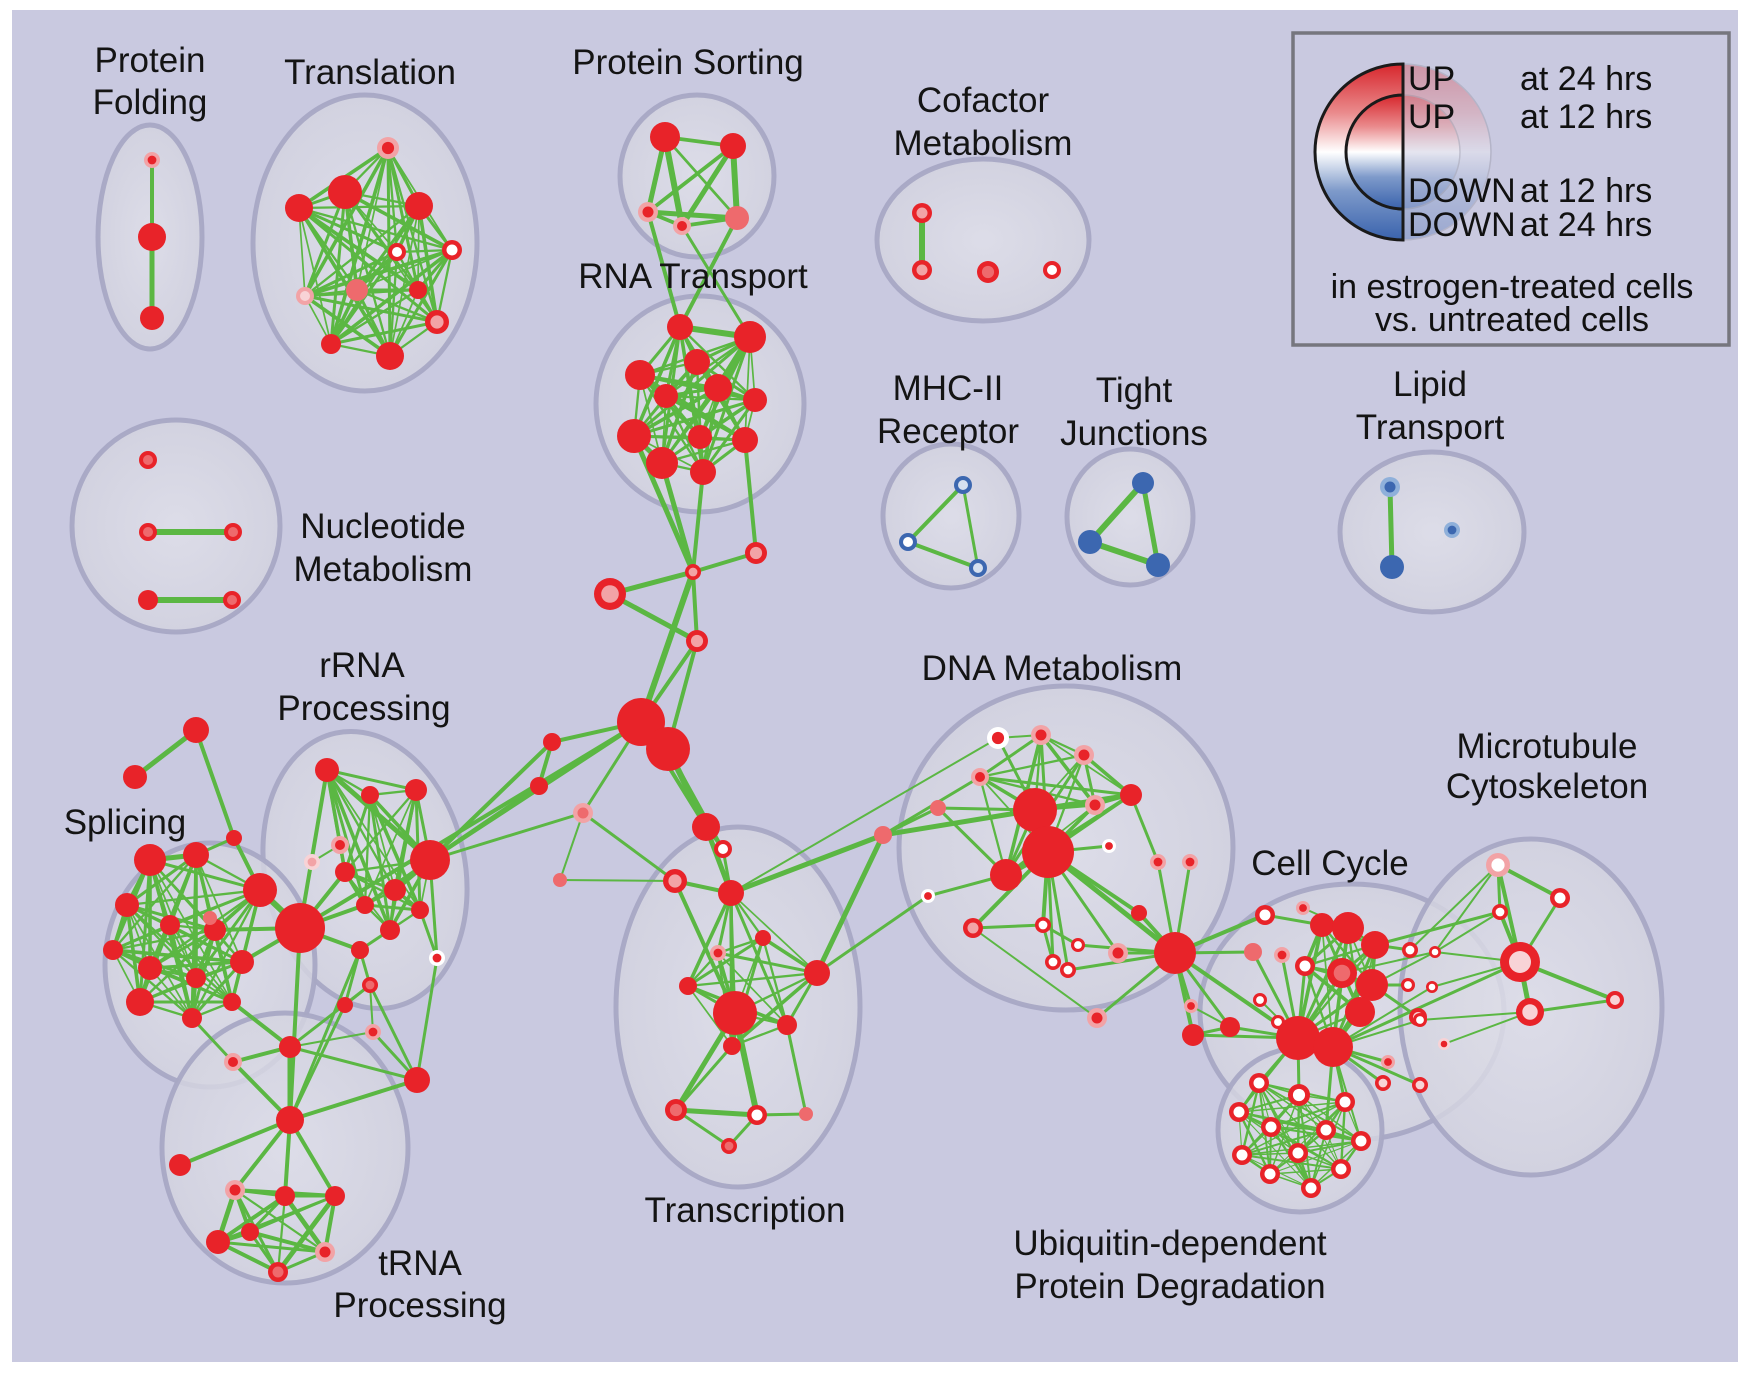 The height and width of the screenshot is (1376, 1750). Describe the element at coordinates (663, 504) in the screenshot. I see `edge-rt8-cn1` at that location.